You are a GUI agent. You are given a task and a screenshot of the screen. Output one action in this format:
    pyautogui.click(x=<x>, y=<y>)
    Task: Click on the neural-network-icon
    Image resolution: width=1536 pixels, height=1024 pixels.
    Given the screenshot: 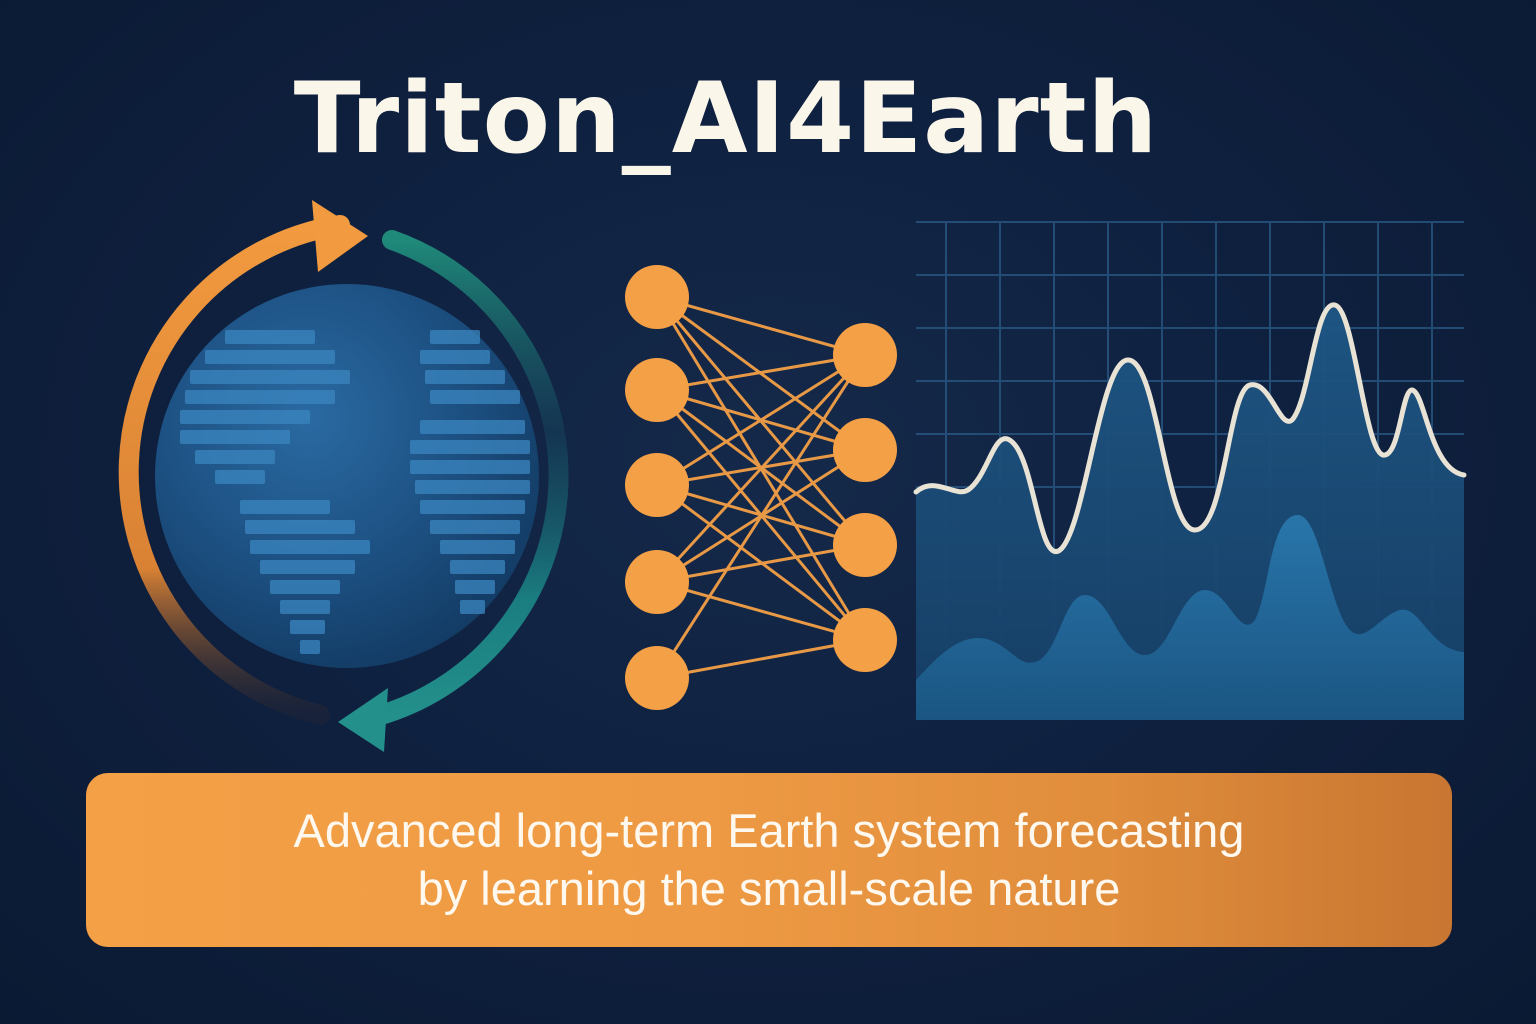 What is the action you would take?
    pyautogui.click(x=761, y=487)
    